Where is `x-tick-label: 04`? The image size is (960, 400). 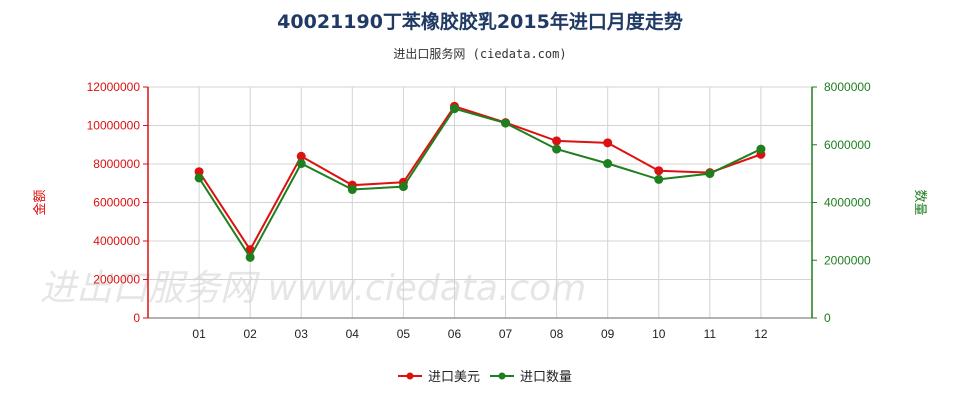 x-tick-label: 04 is located at coordinates (353, 334).